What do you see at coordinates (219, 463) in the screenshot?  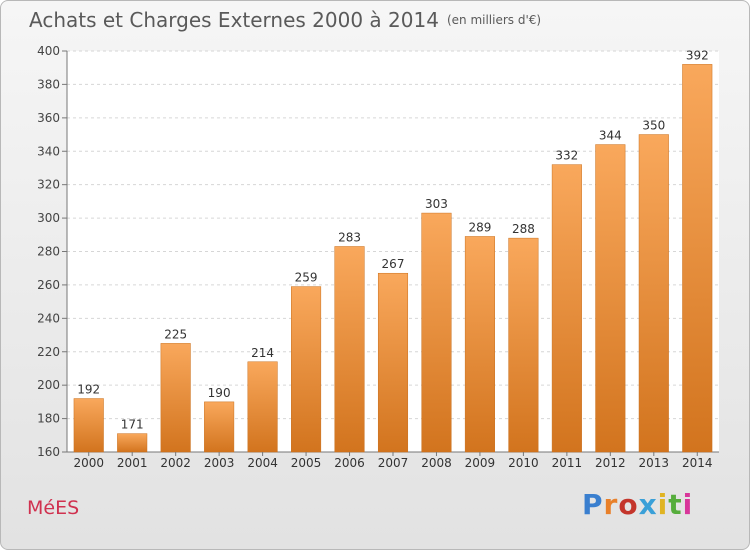 I see `x-tick-label-2003: 2003` at bounding box center [219, 463].